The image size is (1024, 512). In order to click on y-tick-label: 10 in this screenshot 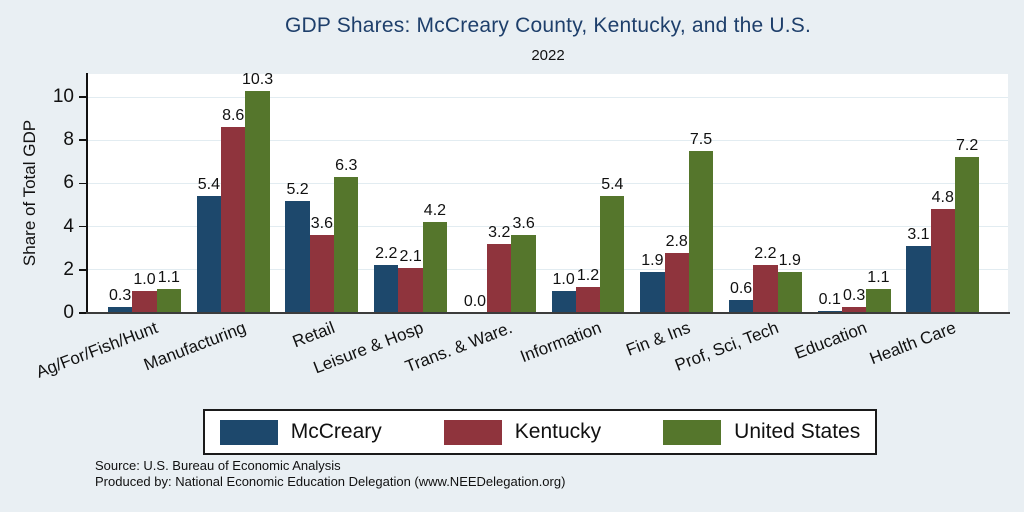, I will do `click(63, 96)`.